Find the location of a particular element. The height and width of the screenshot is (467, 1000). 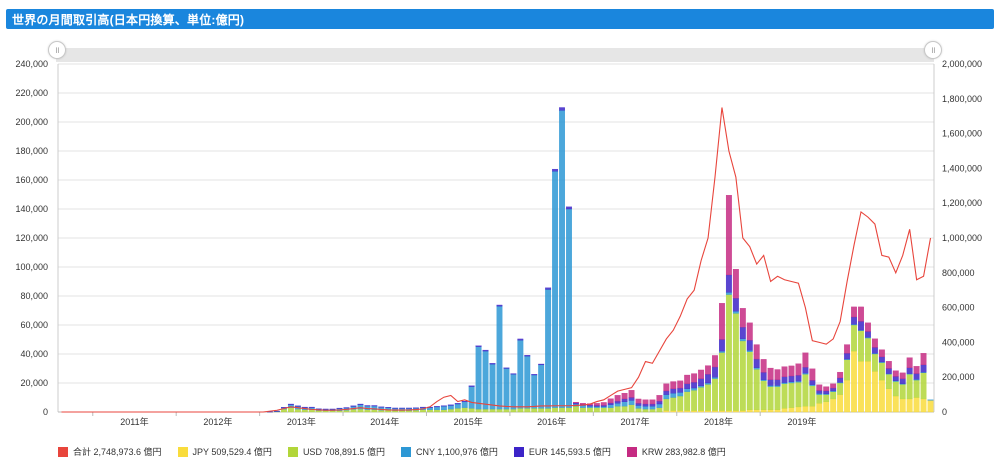

legend-item-jpy: JPY 509,529.4 億円 is located at coordinates (224, 451).